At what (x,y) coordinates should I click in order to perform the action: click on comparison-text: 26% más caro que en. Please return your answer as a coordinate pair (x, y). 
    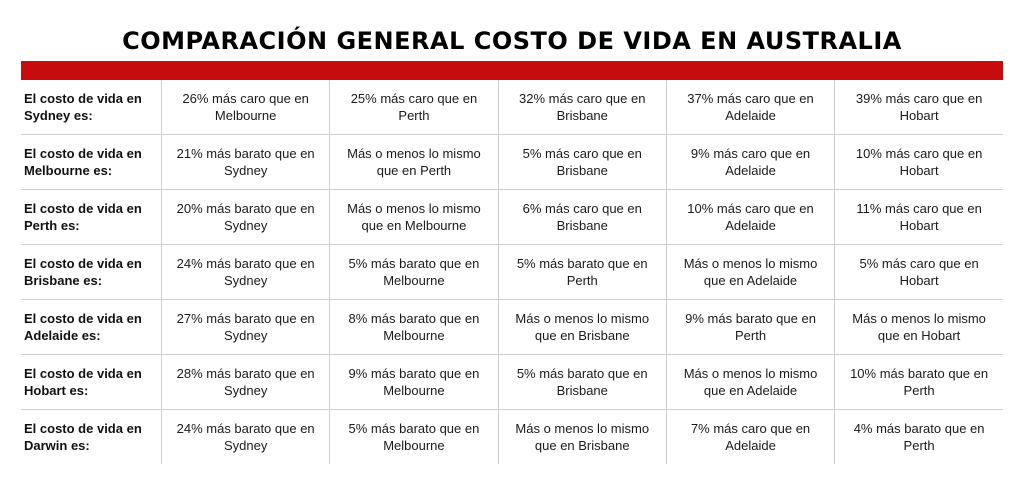
    Looking at the image, I should click on (245, 98).